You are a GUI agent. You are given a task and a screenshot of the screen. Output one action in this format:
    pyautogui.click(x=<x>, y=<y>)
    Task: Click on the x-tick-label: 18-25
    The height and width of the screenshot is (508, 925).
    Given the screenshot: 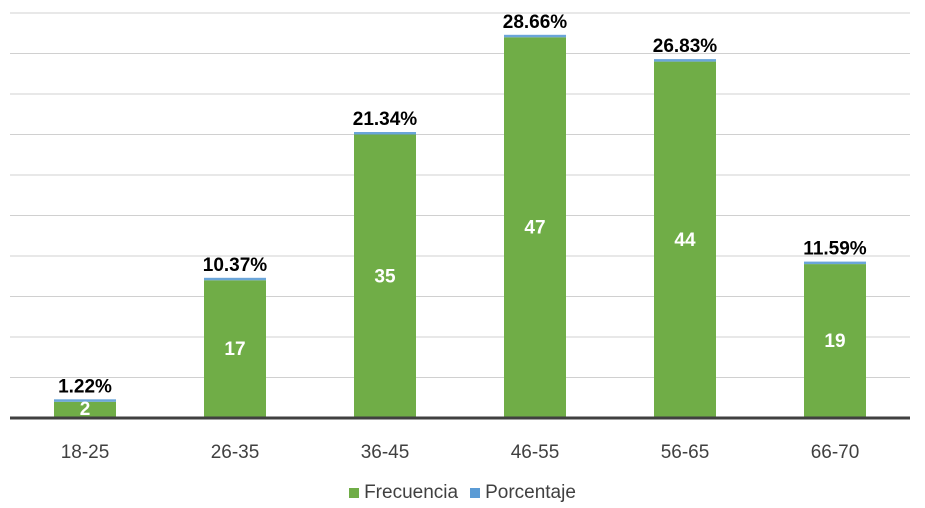 What is the action you would take?
    pyautogui.click(x=85, y=452)
    